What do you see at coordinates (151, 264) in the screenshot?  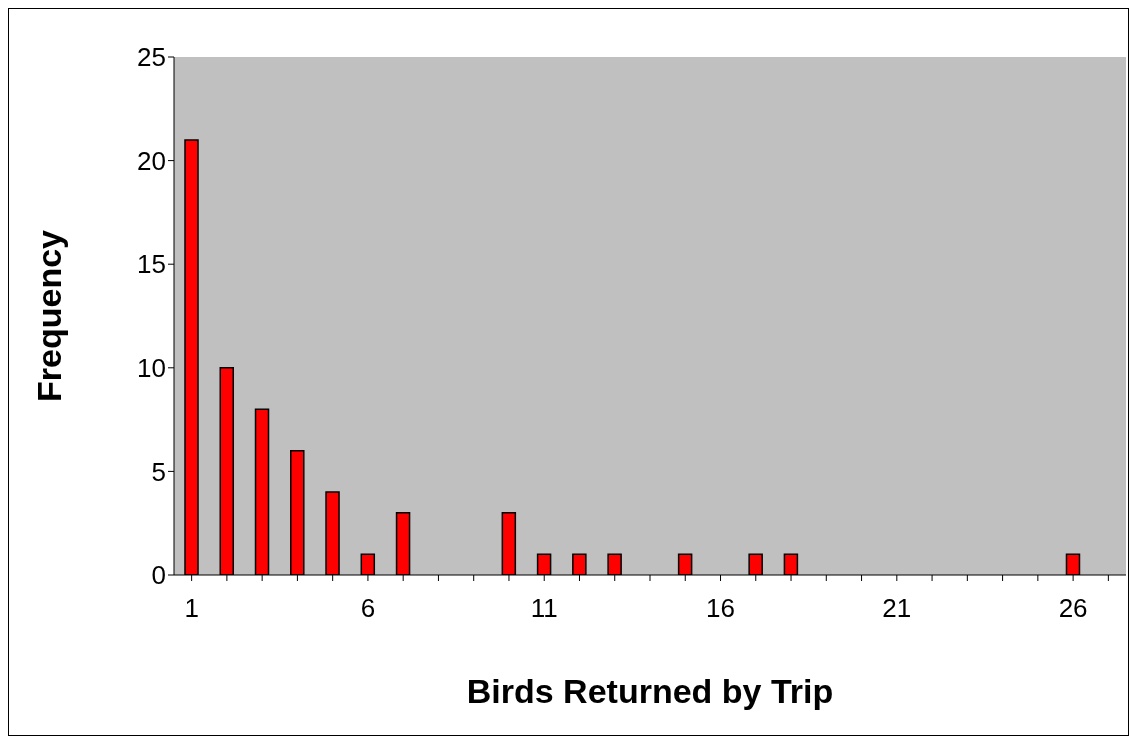 I see `y-tick-label: 15` at bounding box center [151, 264].